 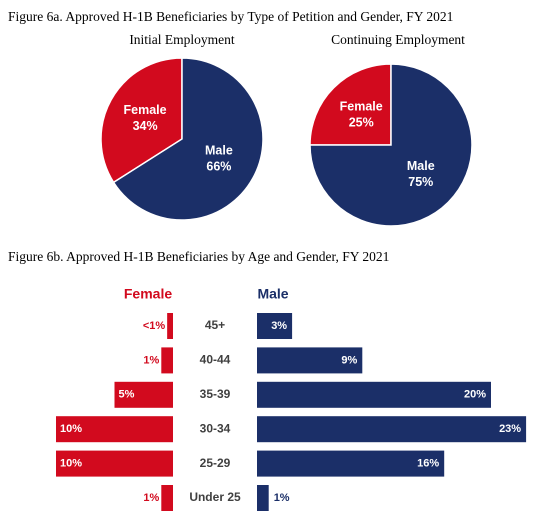 I want to click on slice-value-label: 25%, so click(x=361, y=123).